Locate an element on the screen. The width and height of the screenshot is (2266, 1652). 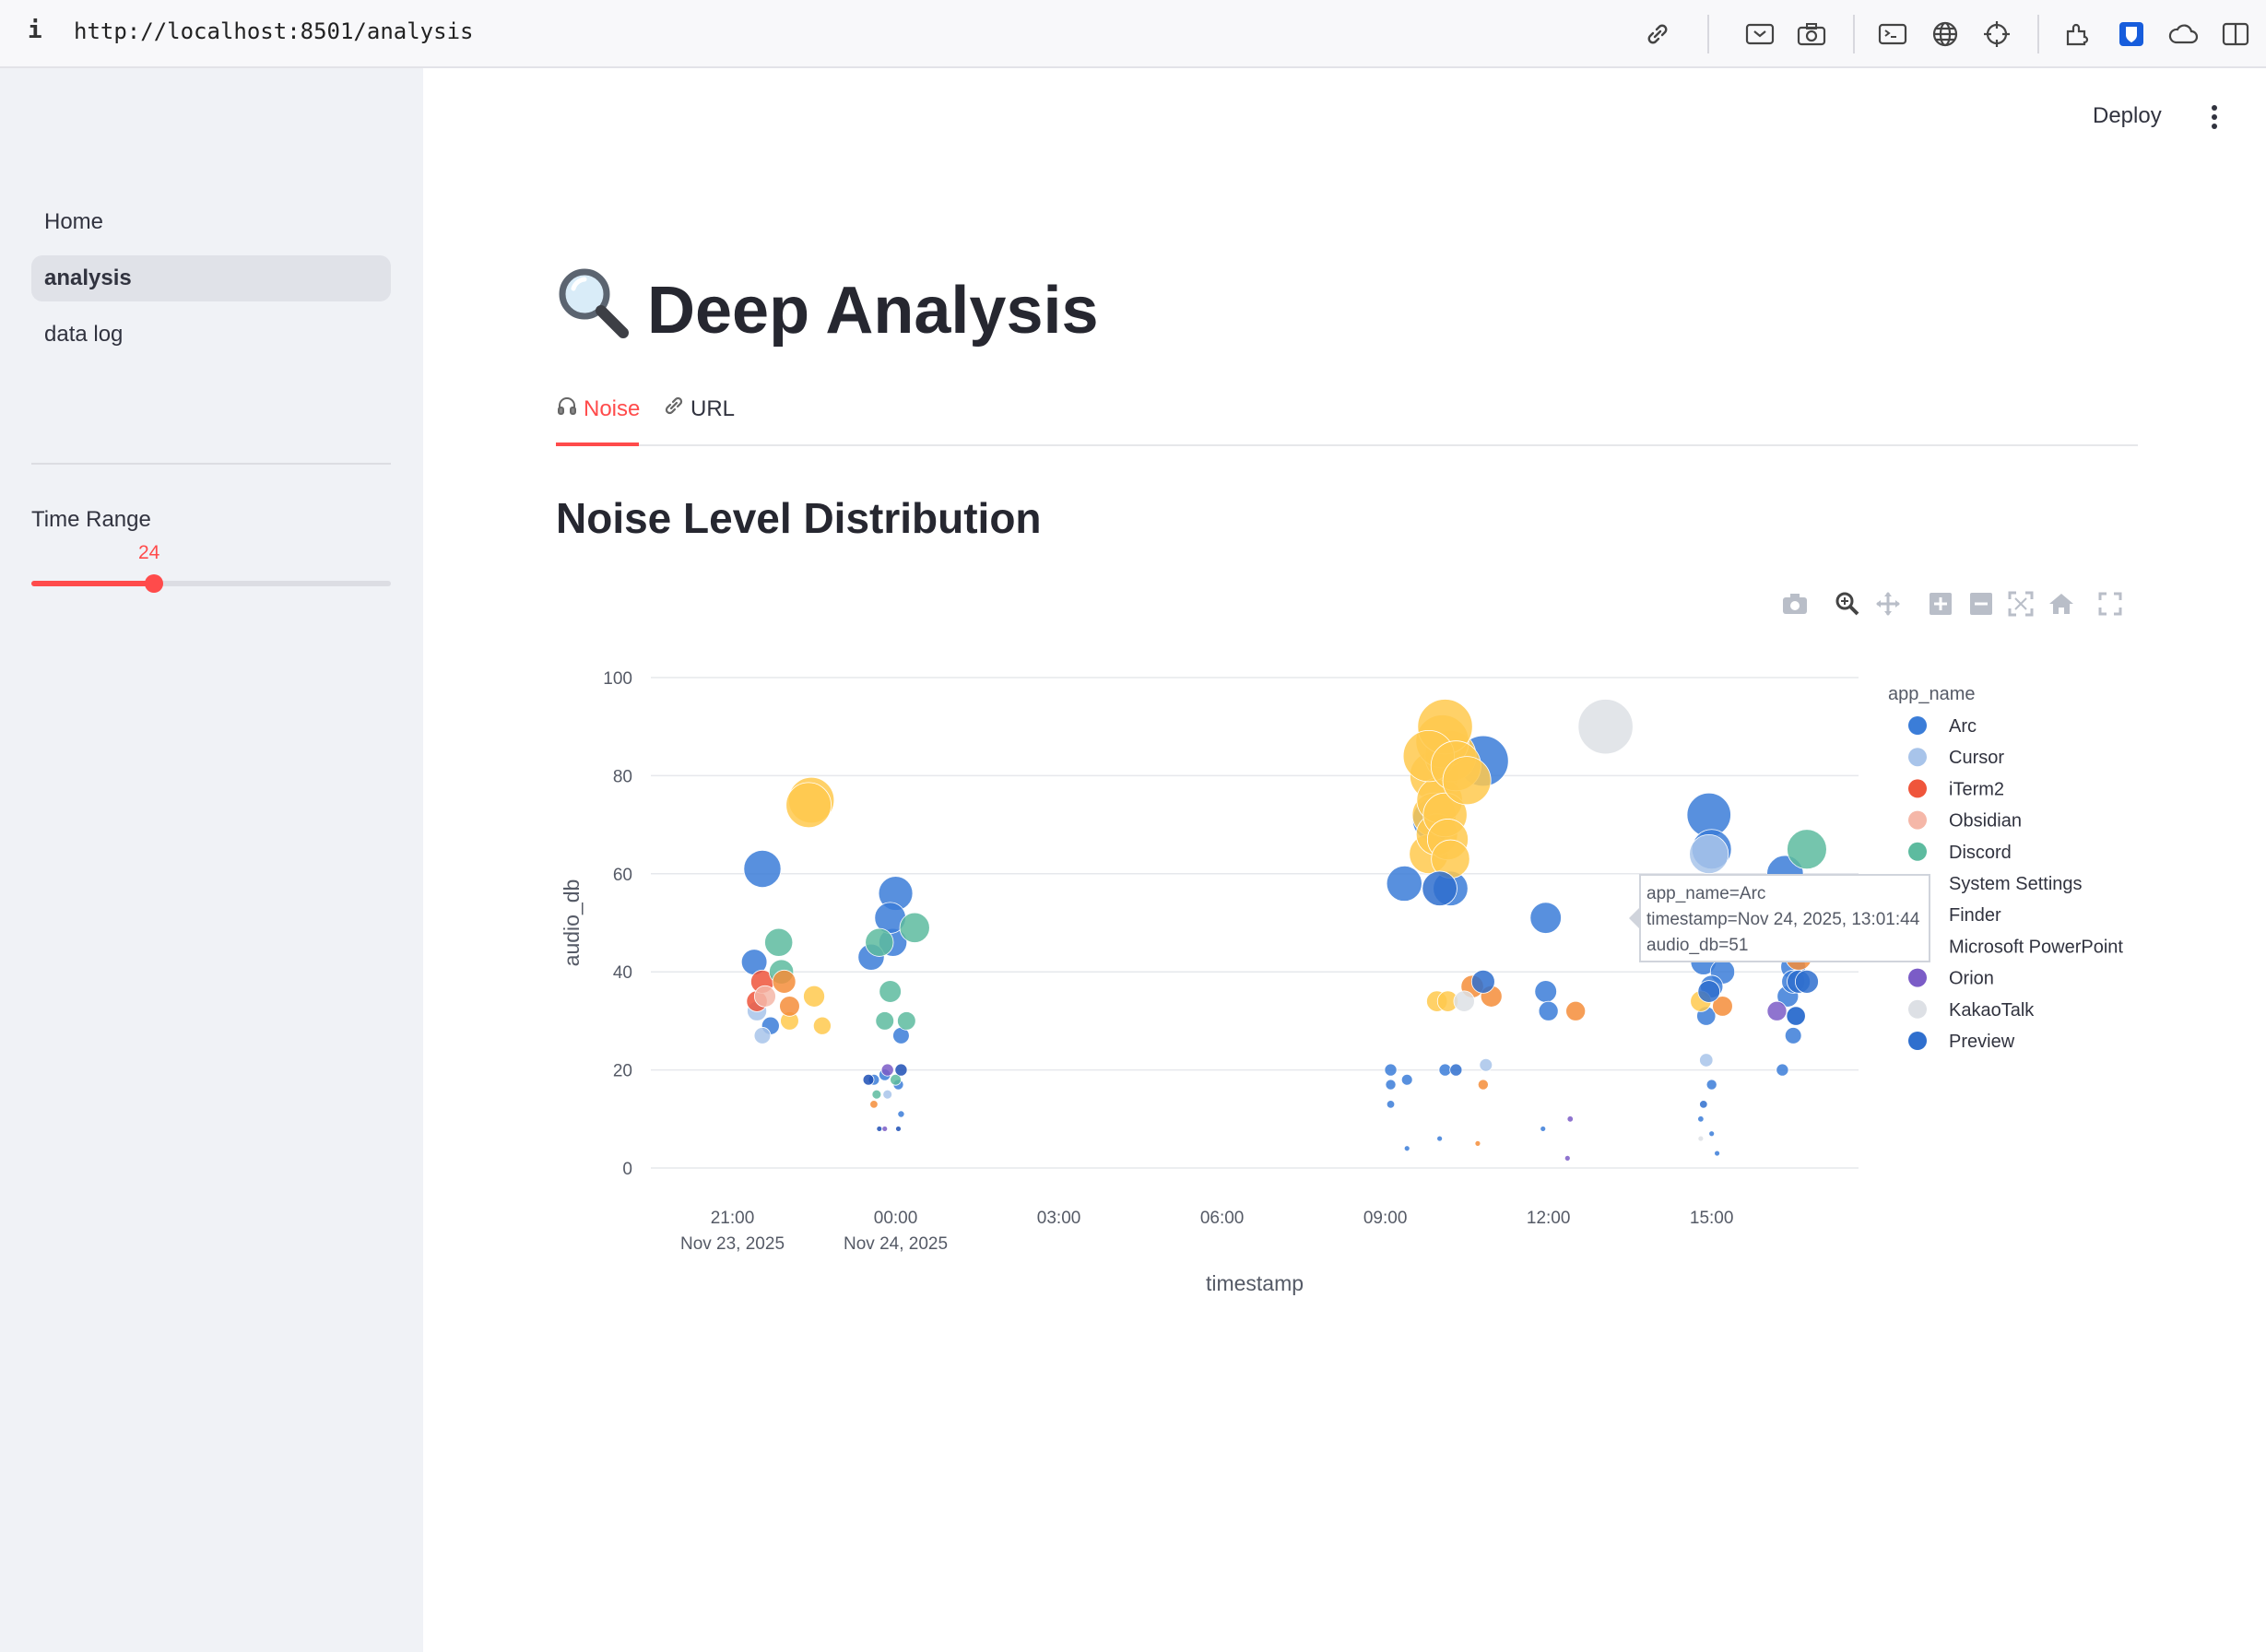
slider-thumb is located at coordinates (153, 583).